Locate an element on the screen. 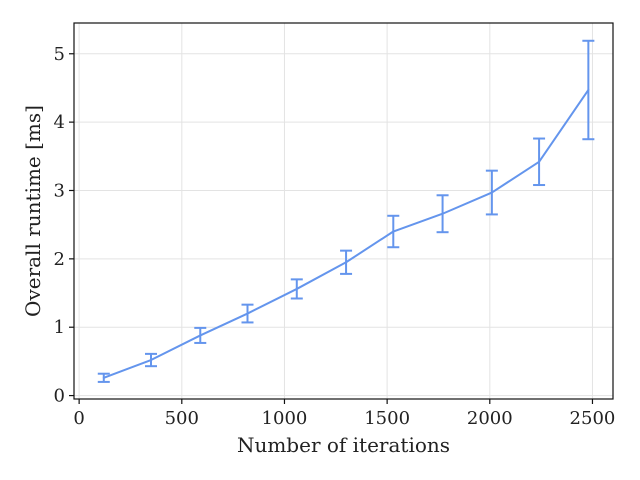 Image resolution: width=640 pixels, height=480 pixels. y-axis-label: Overall runtime [ms] is located at coordinates (33, 211).